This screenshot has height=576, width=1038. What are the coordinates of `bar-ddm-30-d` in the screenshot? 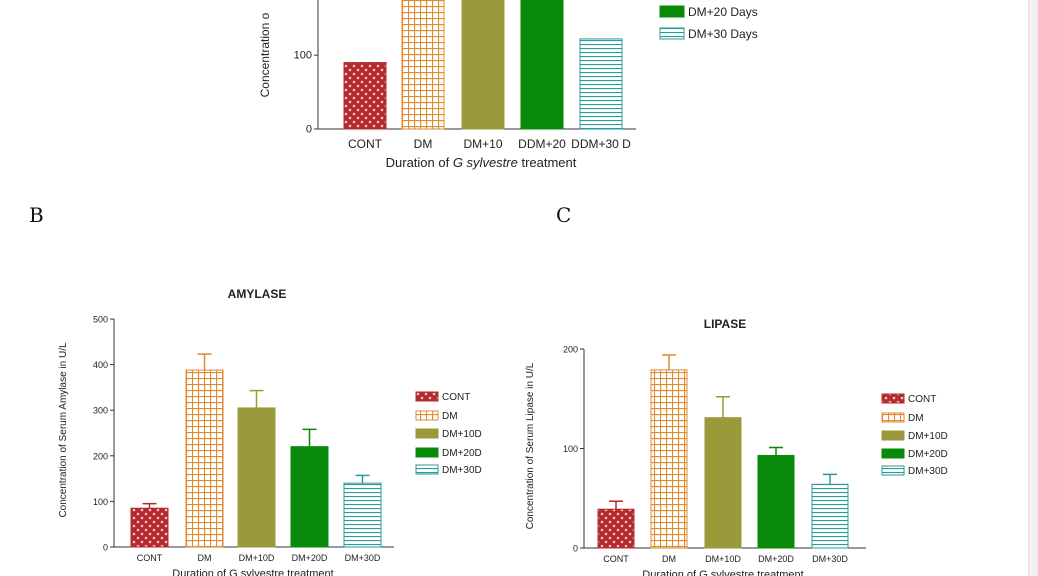 It's located at (601, 84).